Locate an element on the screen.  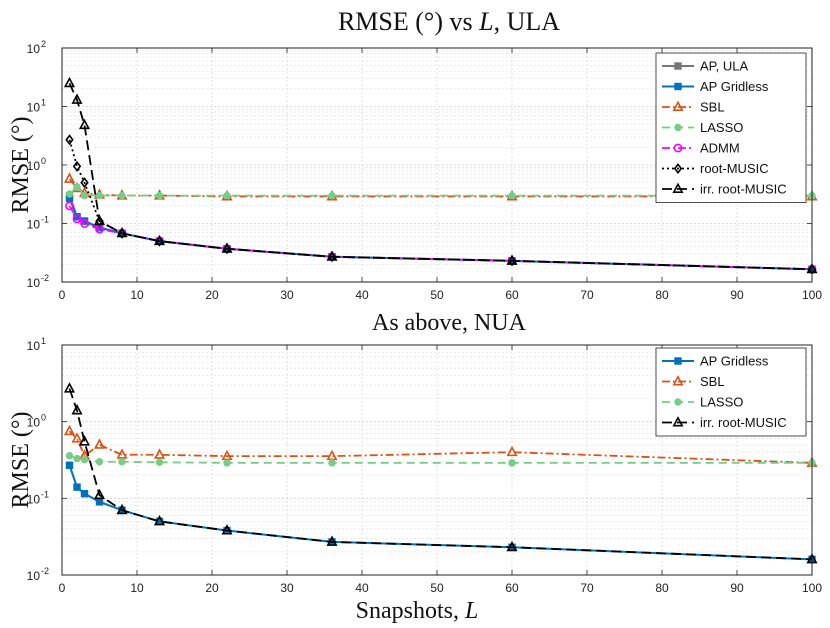
y-tick-exponent: 2 is located at coordinates (43, 44).